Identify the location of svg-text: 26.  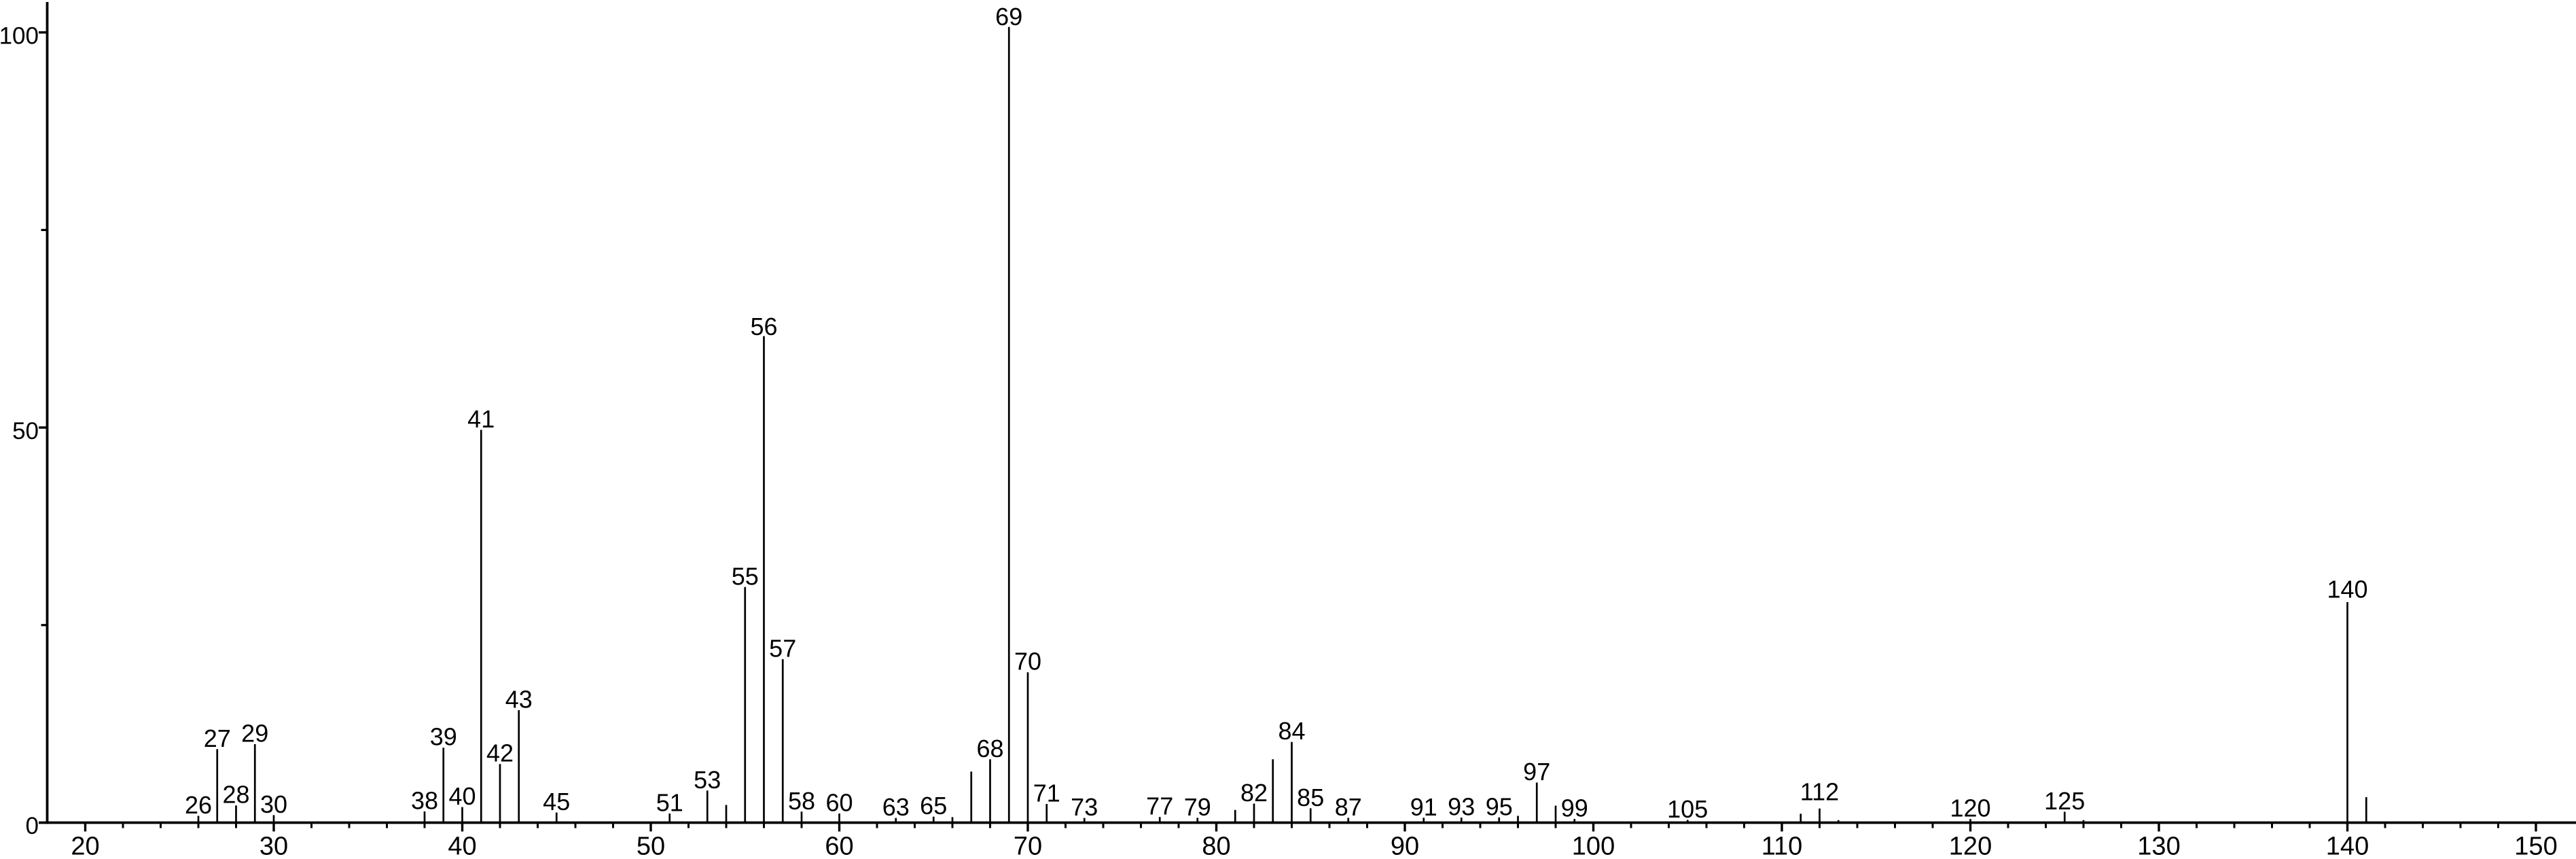
(198, 805).